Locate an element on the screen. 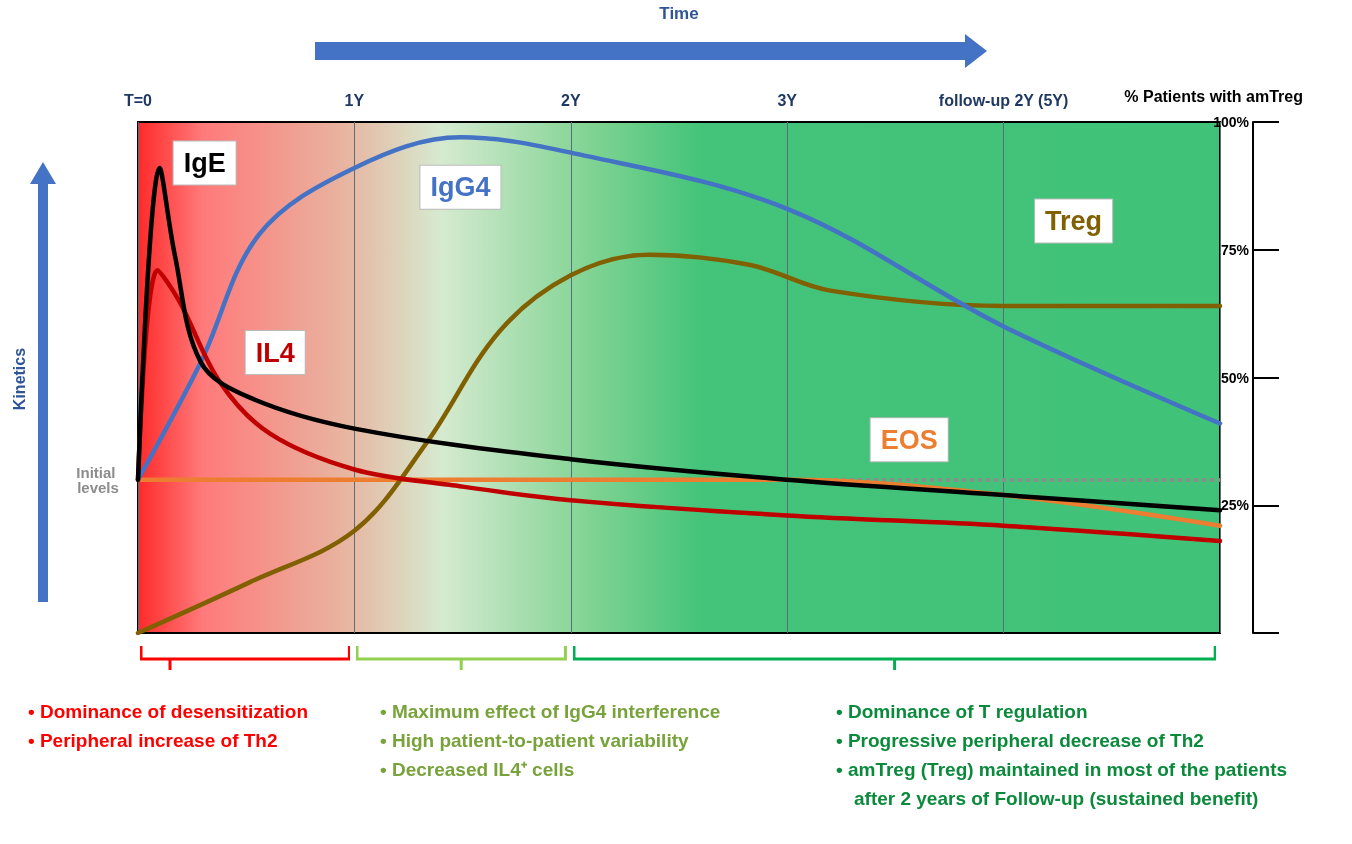  text: • Progressive peripheral decrease of Th2 is located at coordinates (1020, 741).